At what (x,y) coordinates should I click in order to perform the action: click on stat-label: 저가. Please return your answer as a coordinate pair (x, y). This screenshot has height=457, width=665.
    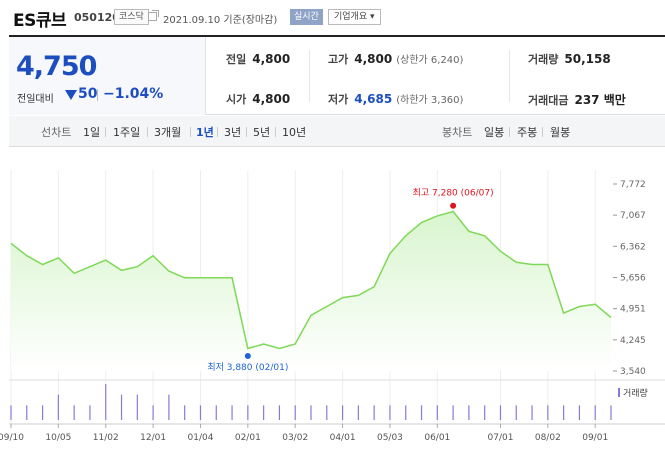
    Looking at the image, I should click on (338, 99).